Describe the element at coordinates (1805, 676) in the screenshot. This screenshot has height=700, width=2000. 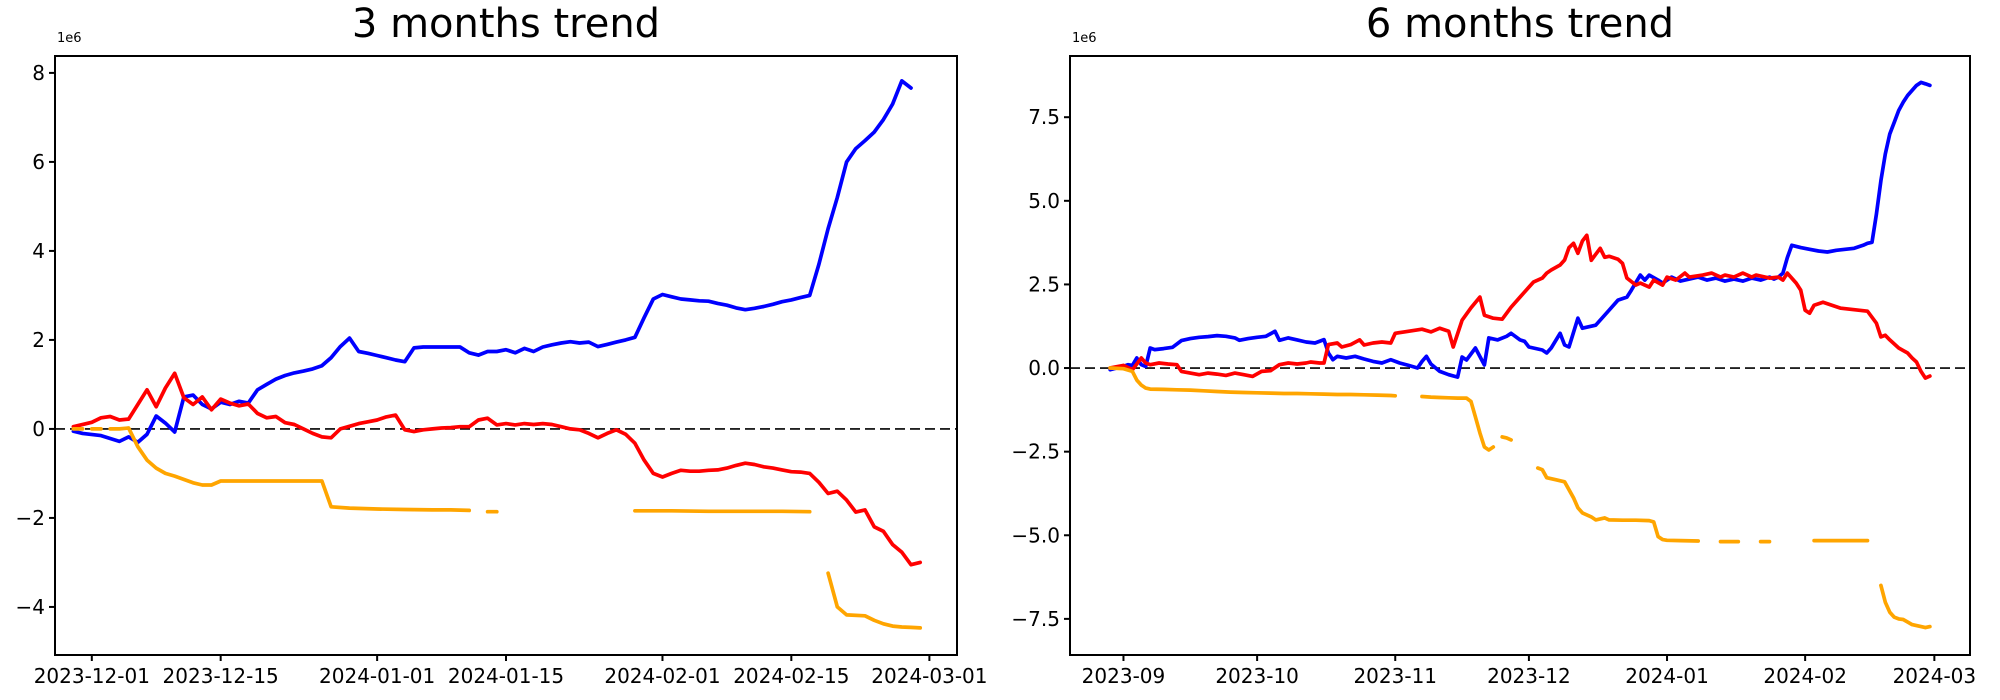
I see `x-tick-label: 2024-02` at that location.